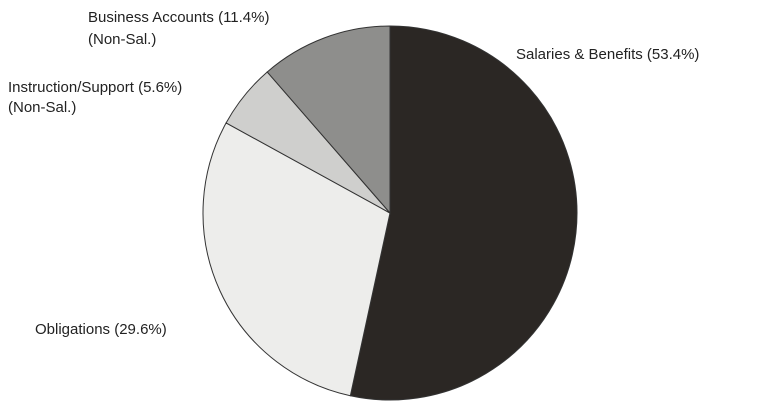 The width and height of the screenshot is (762, 403). Describe the element at coordinates (140, 329) in the screenshot. I see `value-label: (29.6%)` at that location.